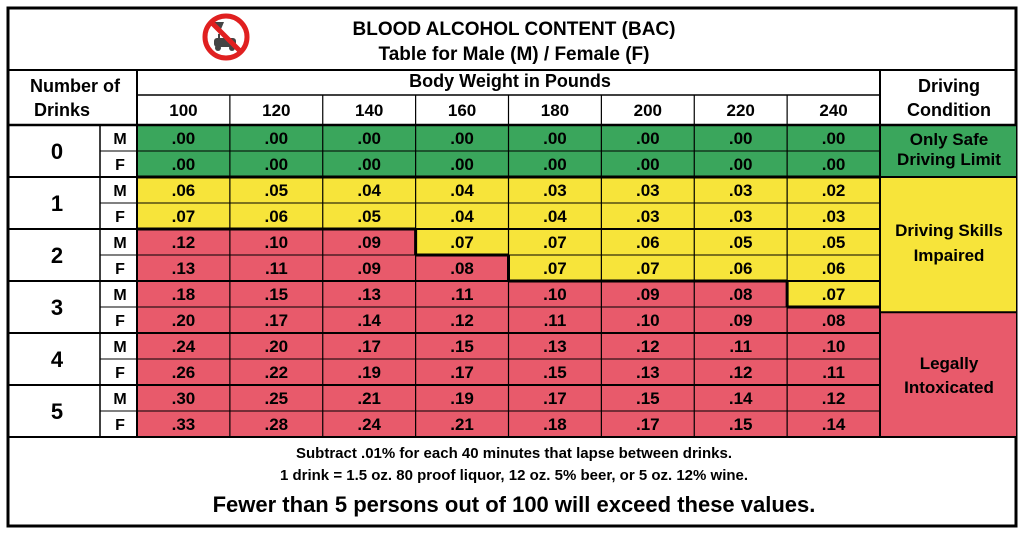 The width and height of the screenshot is (1024, 534). I want to click on weight-label: 120, so click(276, 110).